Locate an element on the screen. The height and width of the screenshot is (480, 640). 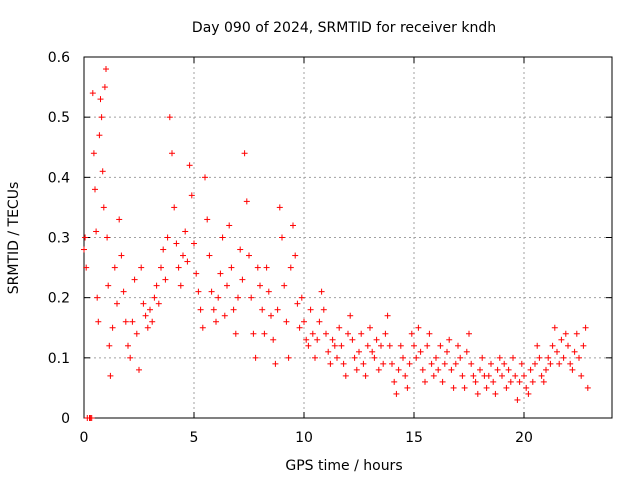
x-tick-label: 5 is located at coordinates (194, 438).